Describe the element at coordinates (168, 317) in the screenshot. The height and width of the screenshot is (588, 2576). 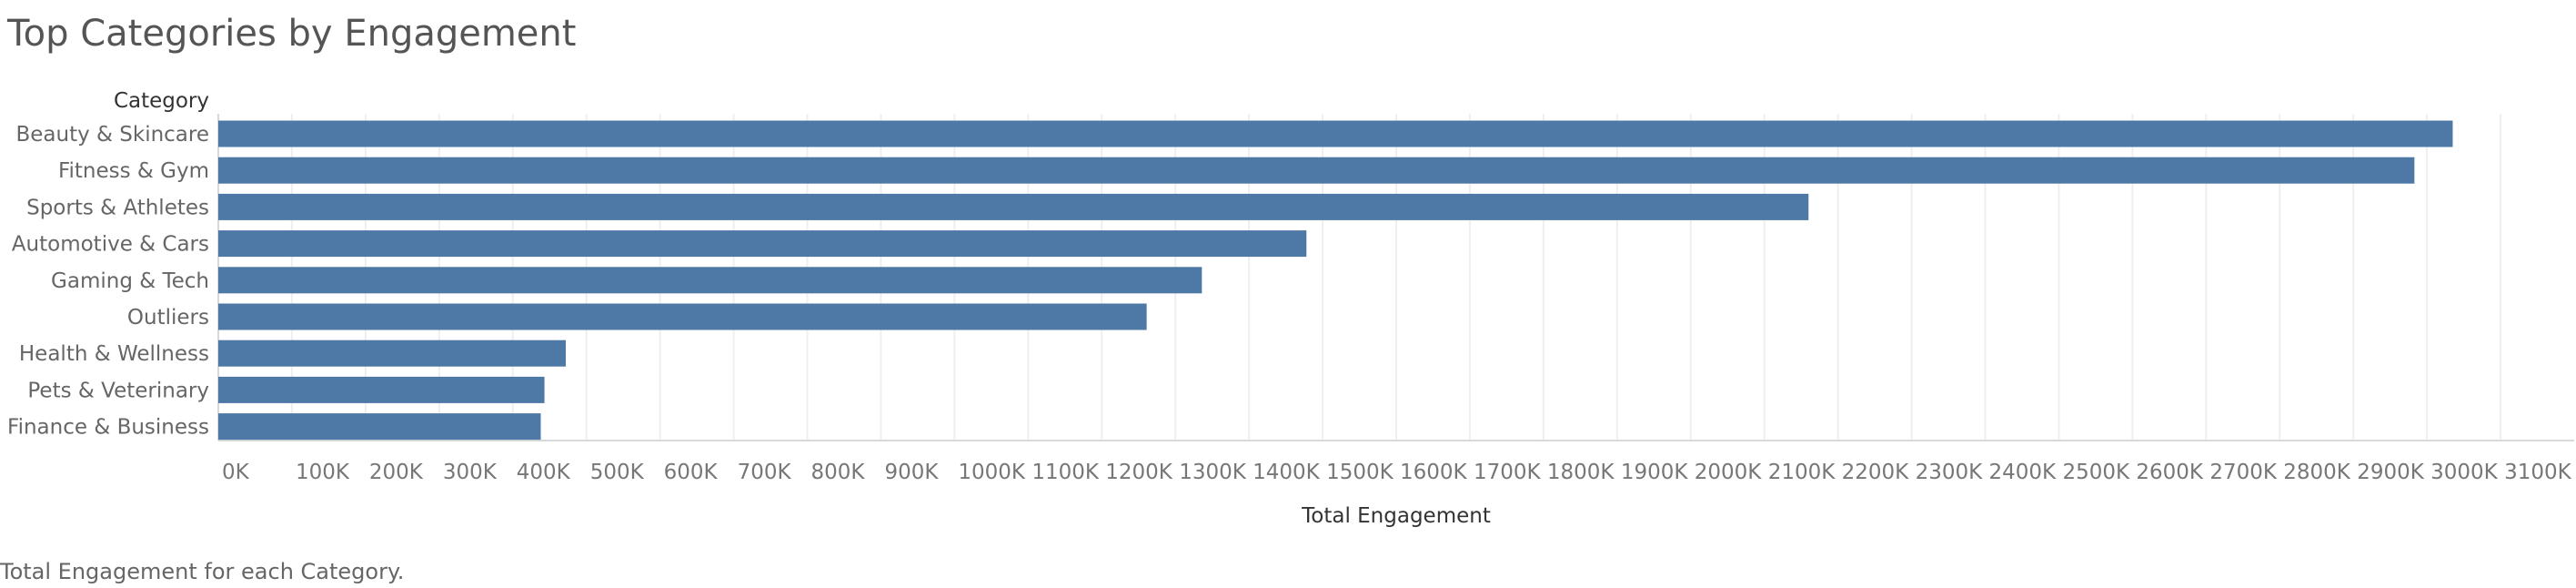
I see `category-label: Outliers` at that location.